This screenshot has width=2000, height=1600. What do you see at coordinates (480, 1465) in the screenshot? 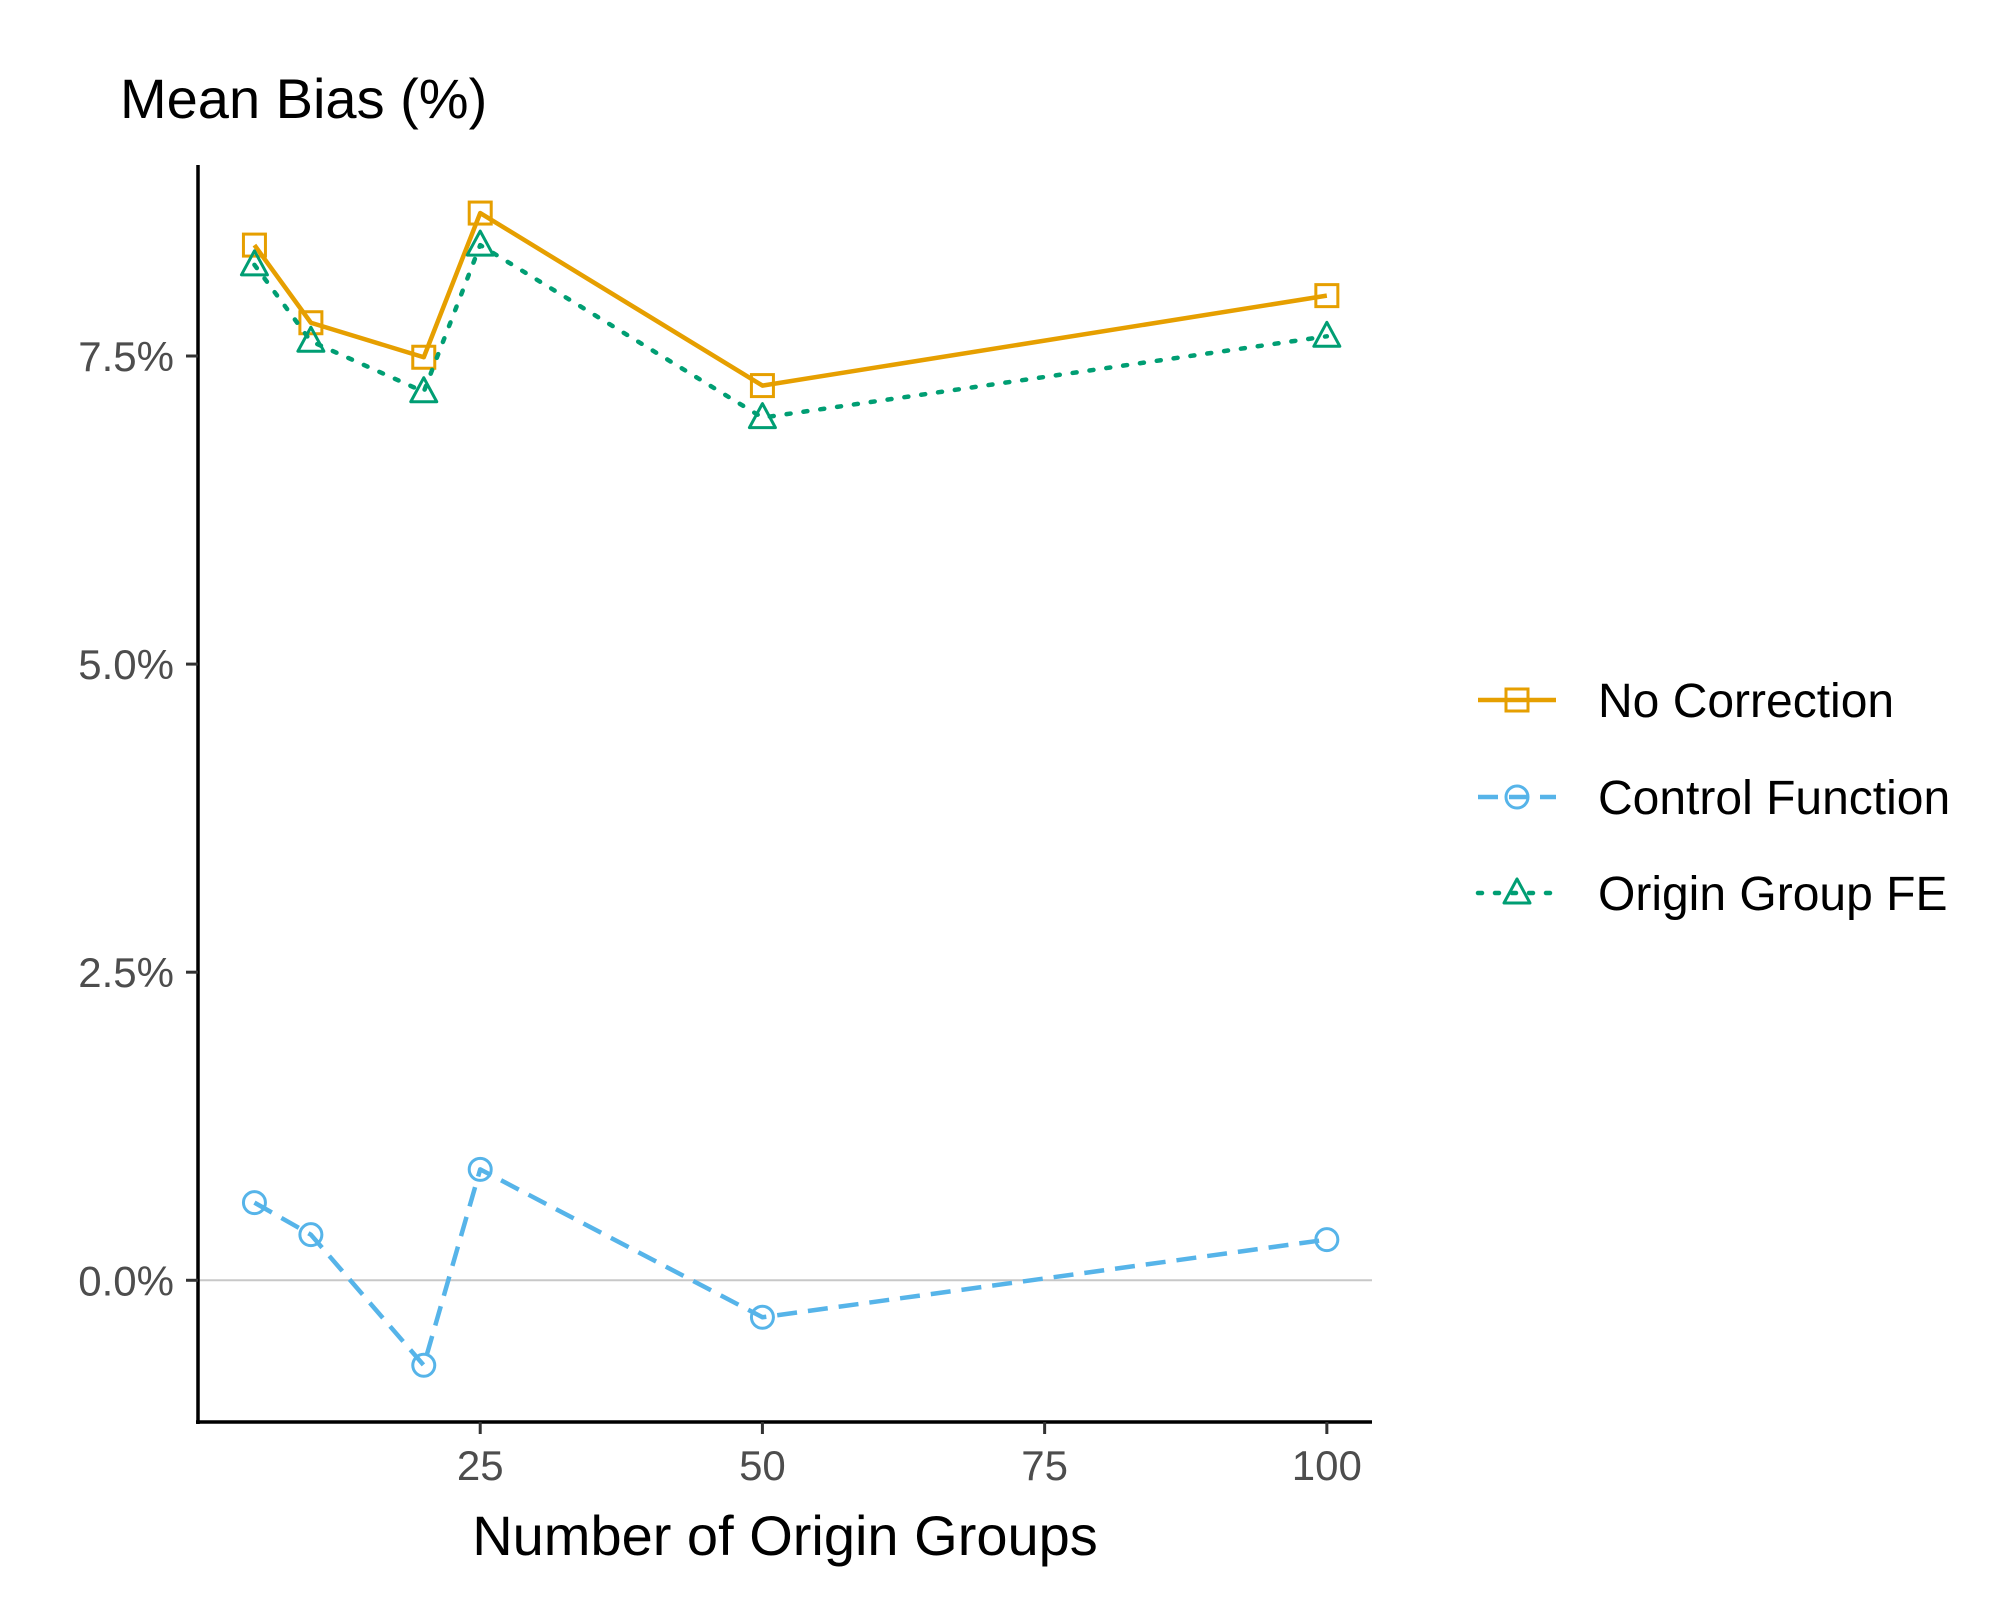
I see `x-tick-label: 25` at bounding box center [480, 1465].